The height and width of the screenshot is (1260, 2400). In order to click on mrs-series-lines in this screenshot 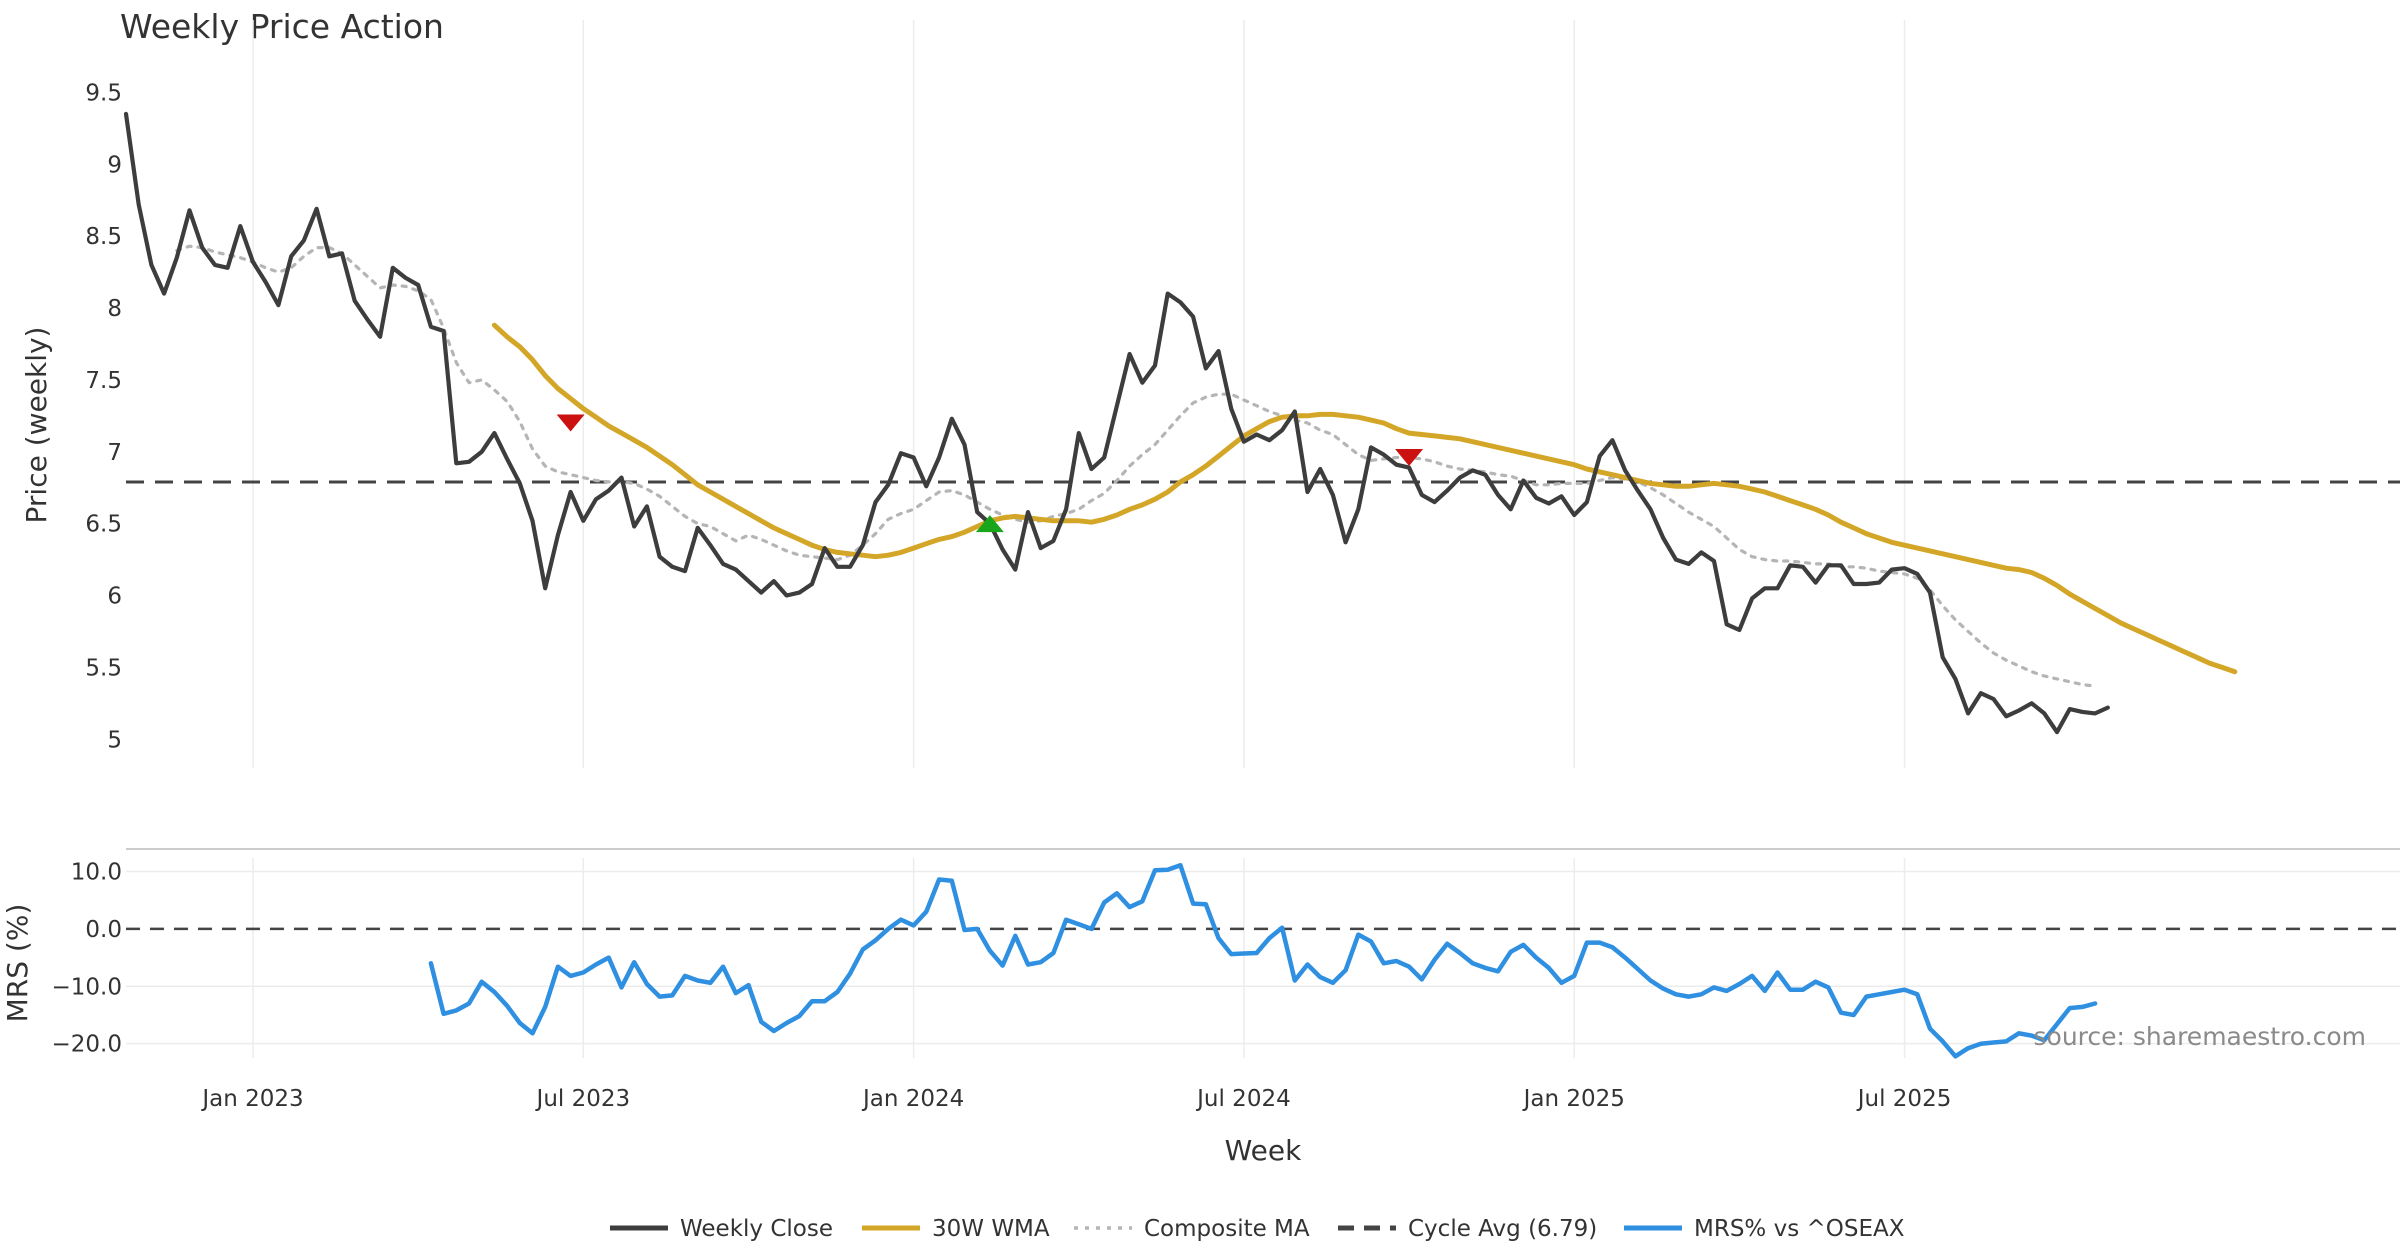, I will do `click(1263, 960)`.